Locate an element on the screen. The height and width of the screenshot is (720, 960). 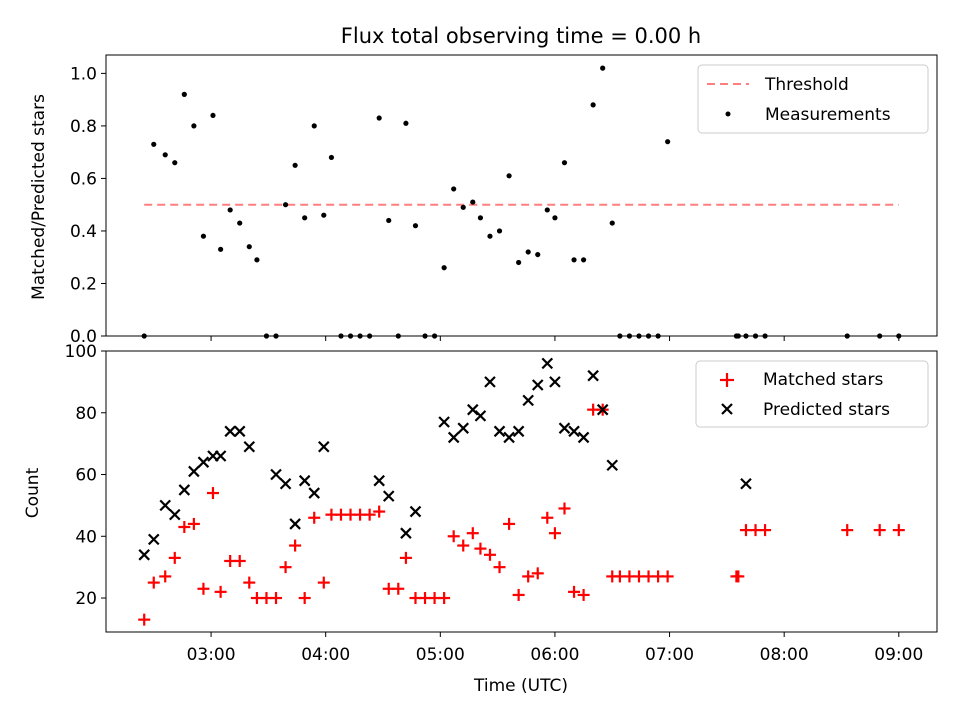
legend-measurement-label: Measurements is located at coordinates (828, 115).